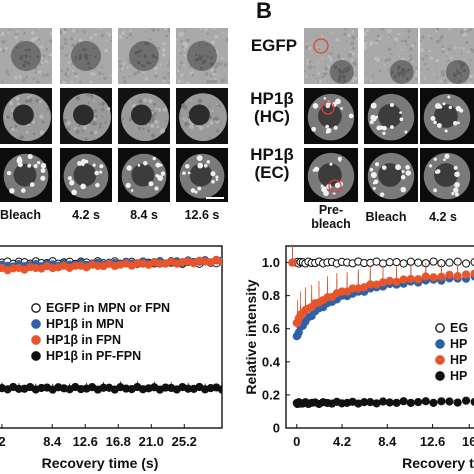 This screenshot has height=474, width=474. What do you see at coordinates (20, 215) in the screenshot?
I see `panel-a-time-bleach: Bleach` at bounding box center [20, 215].